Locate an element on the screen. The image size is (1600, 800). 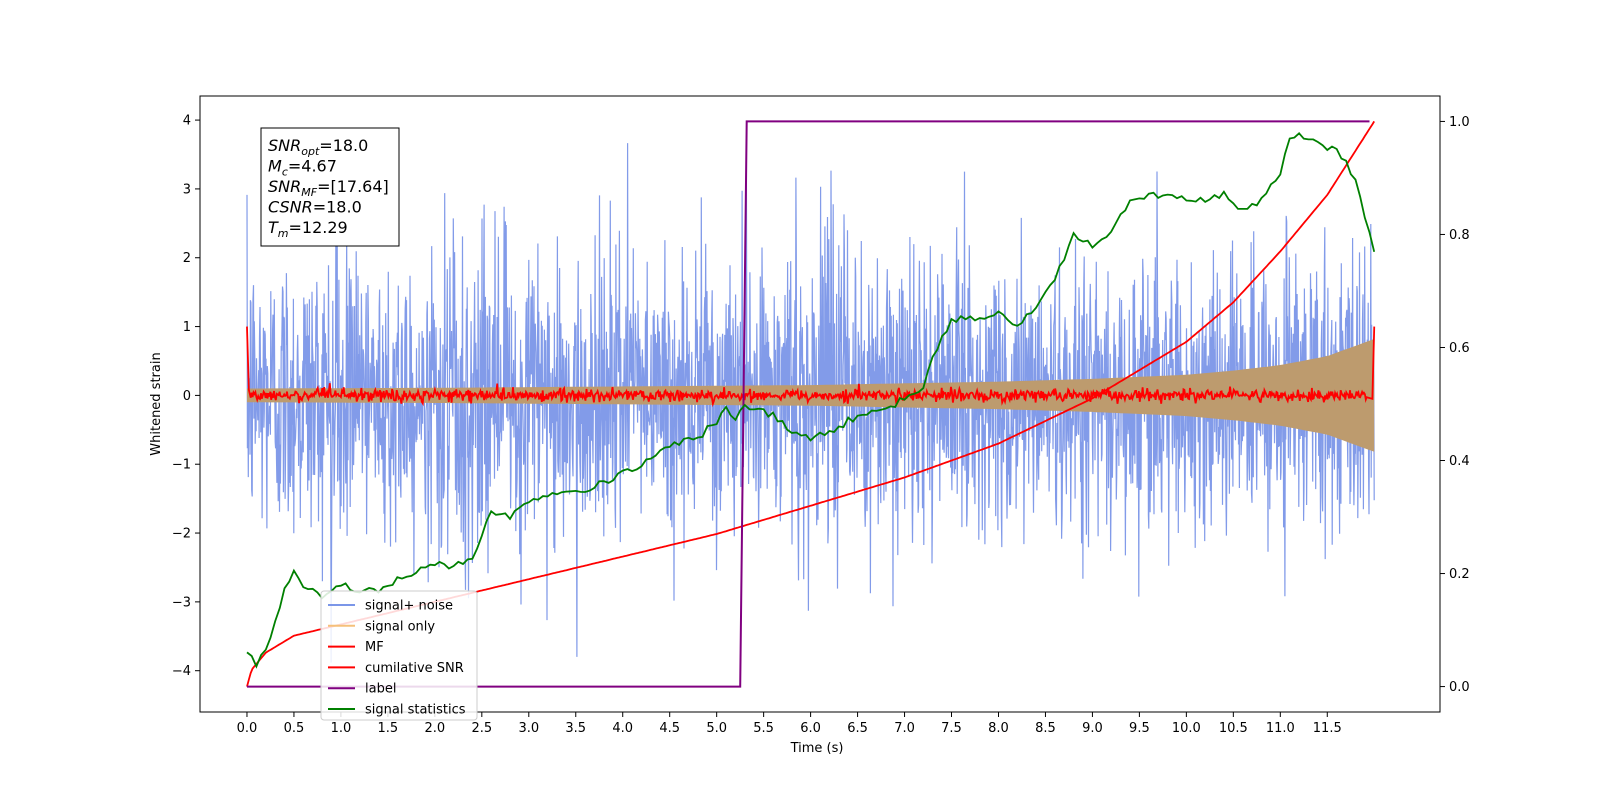
series-signal-only is located at coordinates (810, 395).